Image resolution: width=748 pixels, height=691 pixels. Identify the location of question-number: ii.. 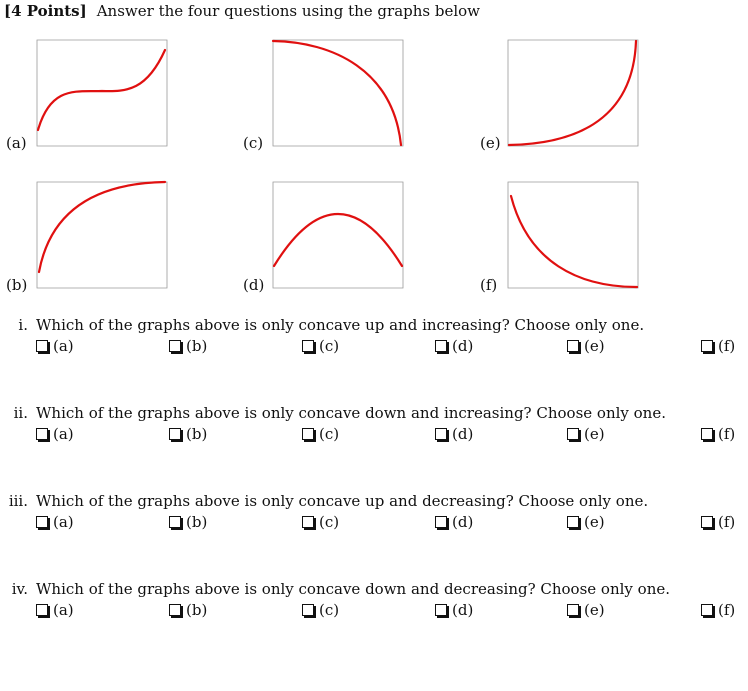
(20, 413).